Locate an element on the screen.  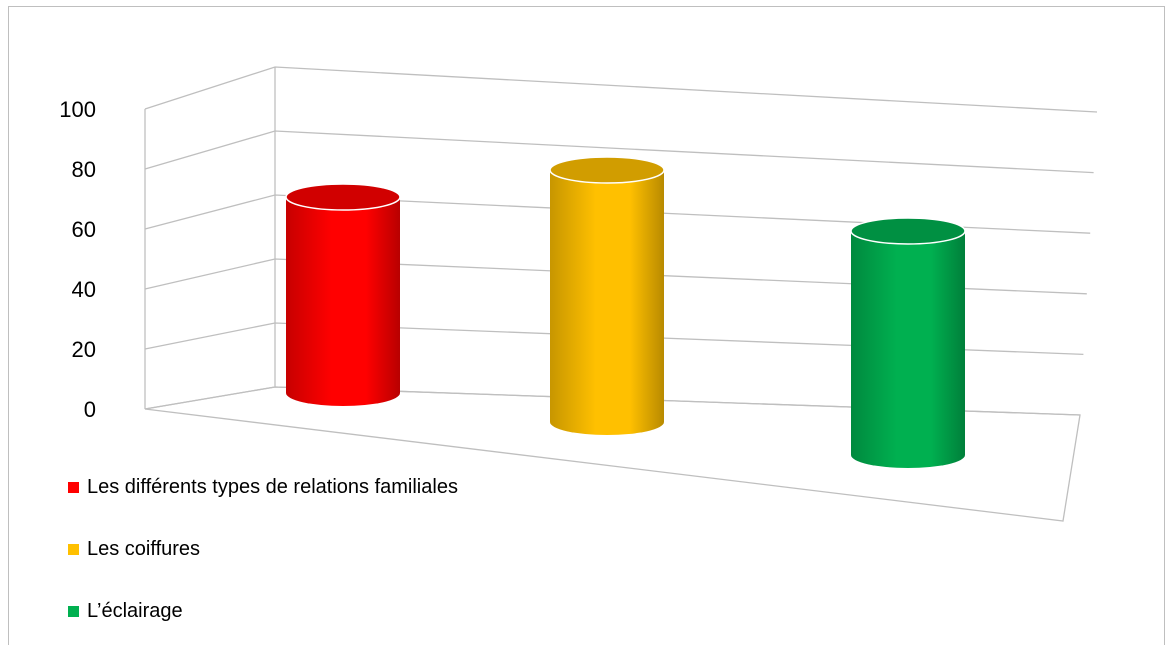
gridline is located at coordinates (621, 89).